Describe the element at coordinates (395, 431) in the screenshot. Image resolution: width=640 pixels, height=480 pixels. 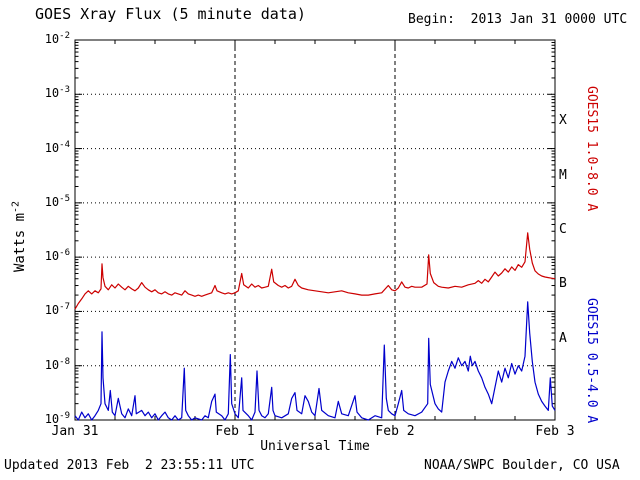
I see `x-tick-label: Feb 2` at that location.